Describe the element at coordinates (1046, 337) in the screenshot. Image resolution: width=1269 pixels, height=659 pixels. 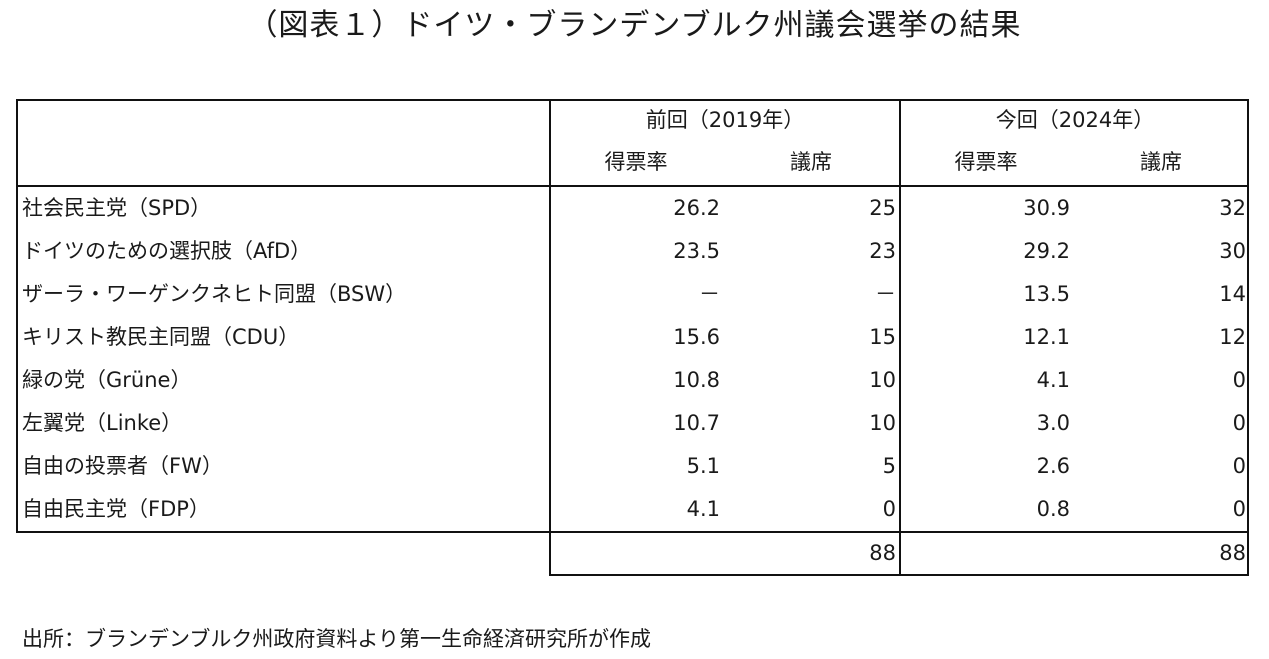
I see `curr-vote-share: 12.1` at that location.